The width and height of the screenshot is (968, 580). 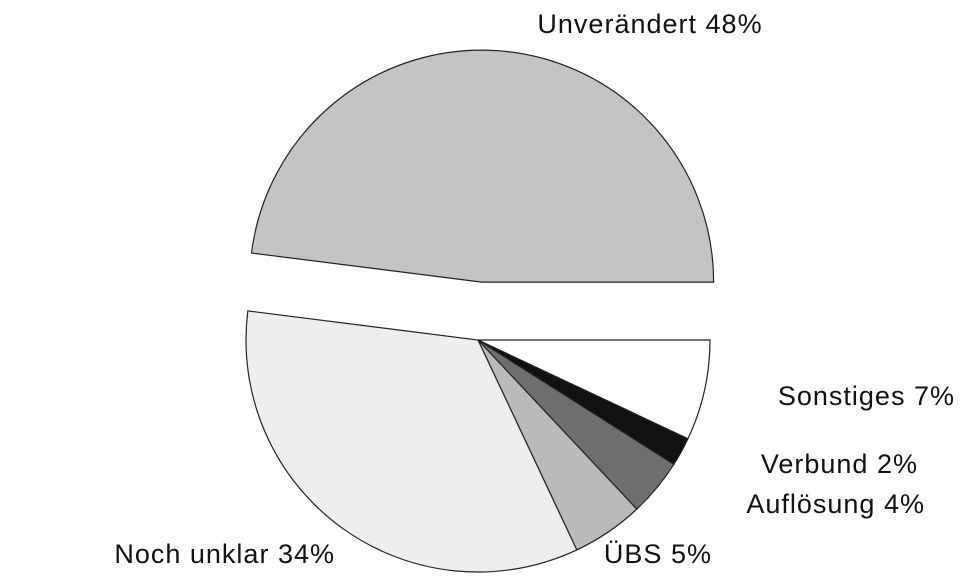 What do you see at coordinates (934, 396) in the screenshot?
I see `value-label: 7%` at bounding box center [934, 396].